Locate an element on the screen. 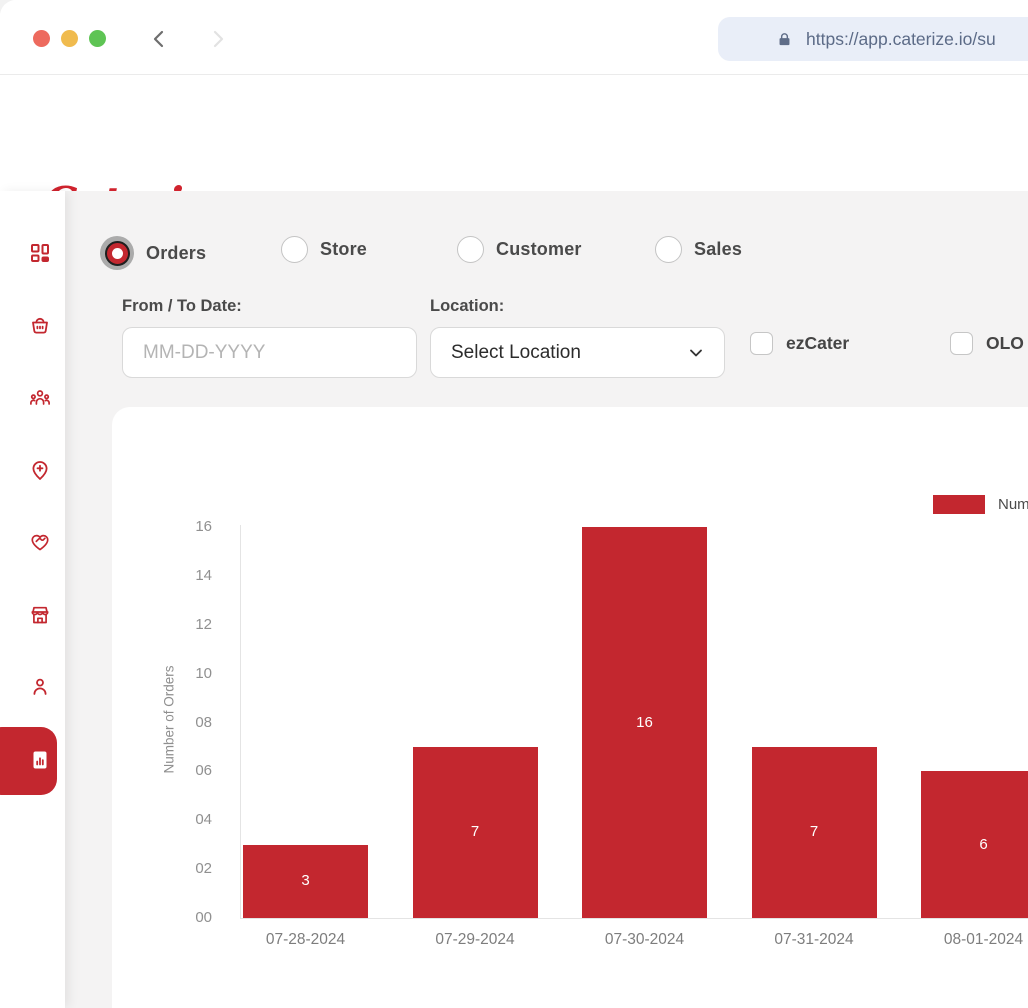 Image resolution: width=1028 pixels, height=1008 pixels. address-bar: https://app.caterize.io/su is located at coordinates (873, 39).